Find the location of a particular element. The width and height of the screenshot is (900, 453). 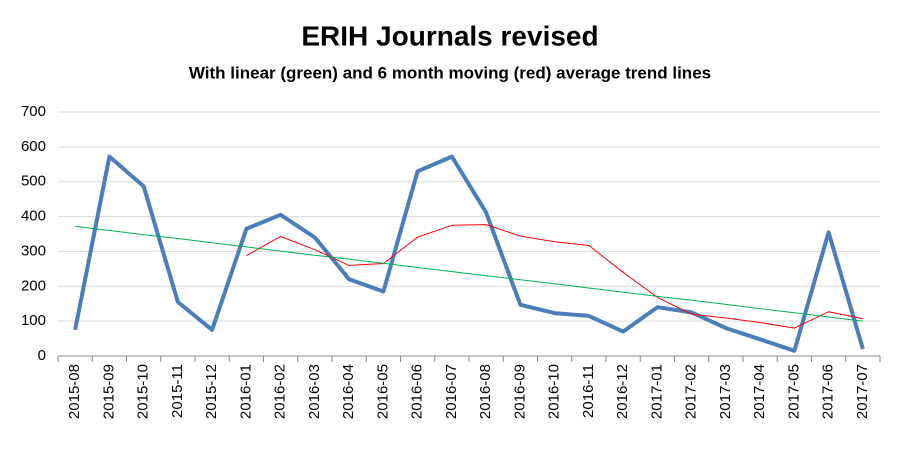

x-tick-label: 2016-08 is located at coordinates (485, 391).